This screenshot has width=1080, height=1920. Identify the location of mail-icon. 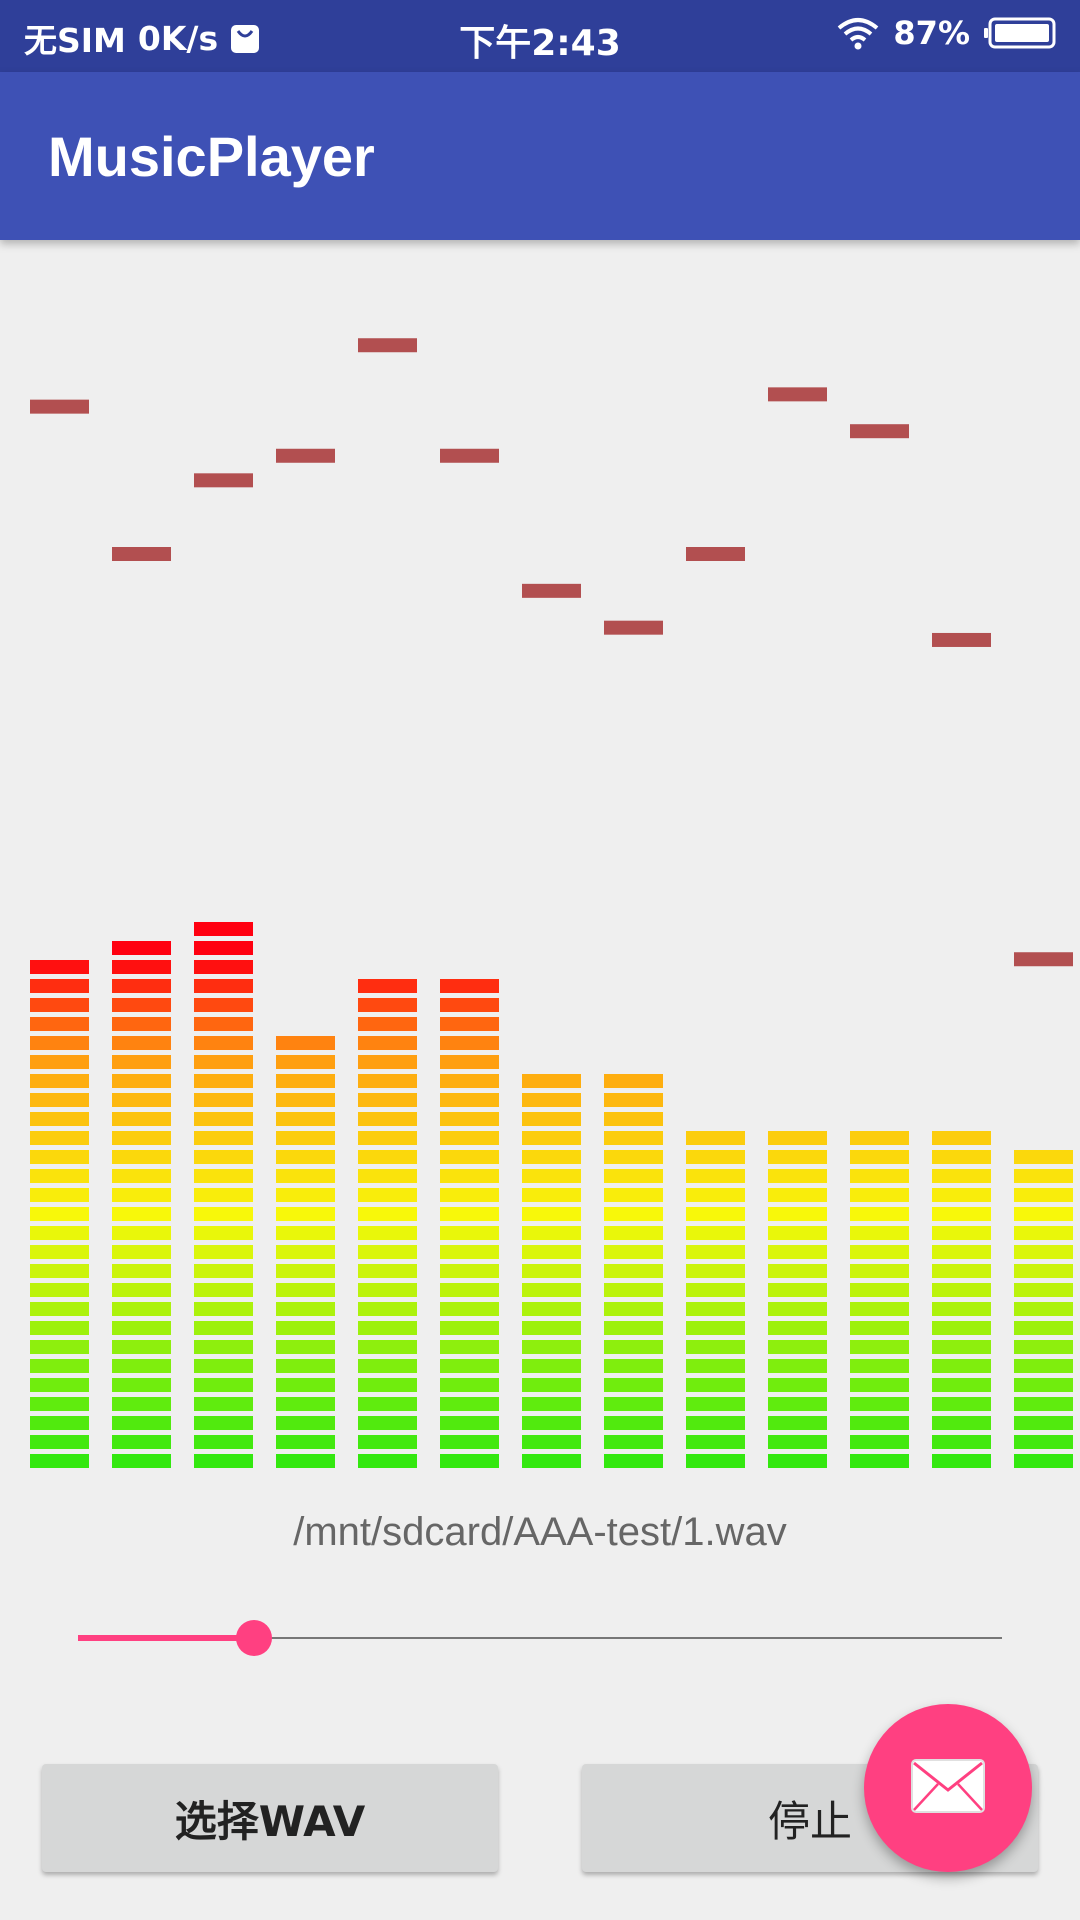
(948, 1788).